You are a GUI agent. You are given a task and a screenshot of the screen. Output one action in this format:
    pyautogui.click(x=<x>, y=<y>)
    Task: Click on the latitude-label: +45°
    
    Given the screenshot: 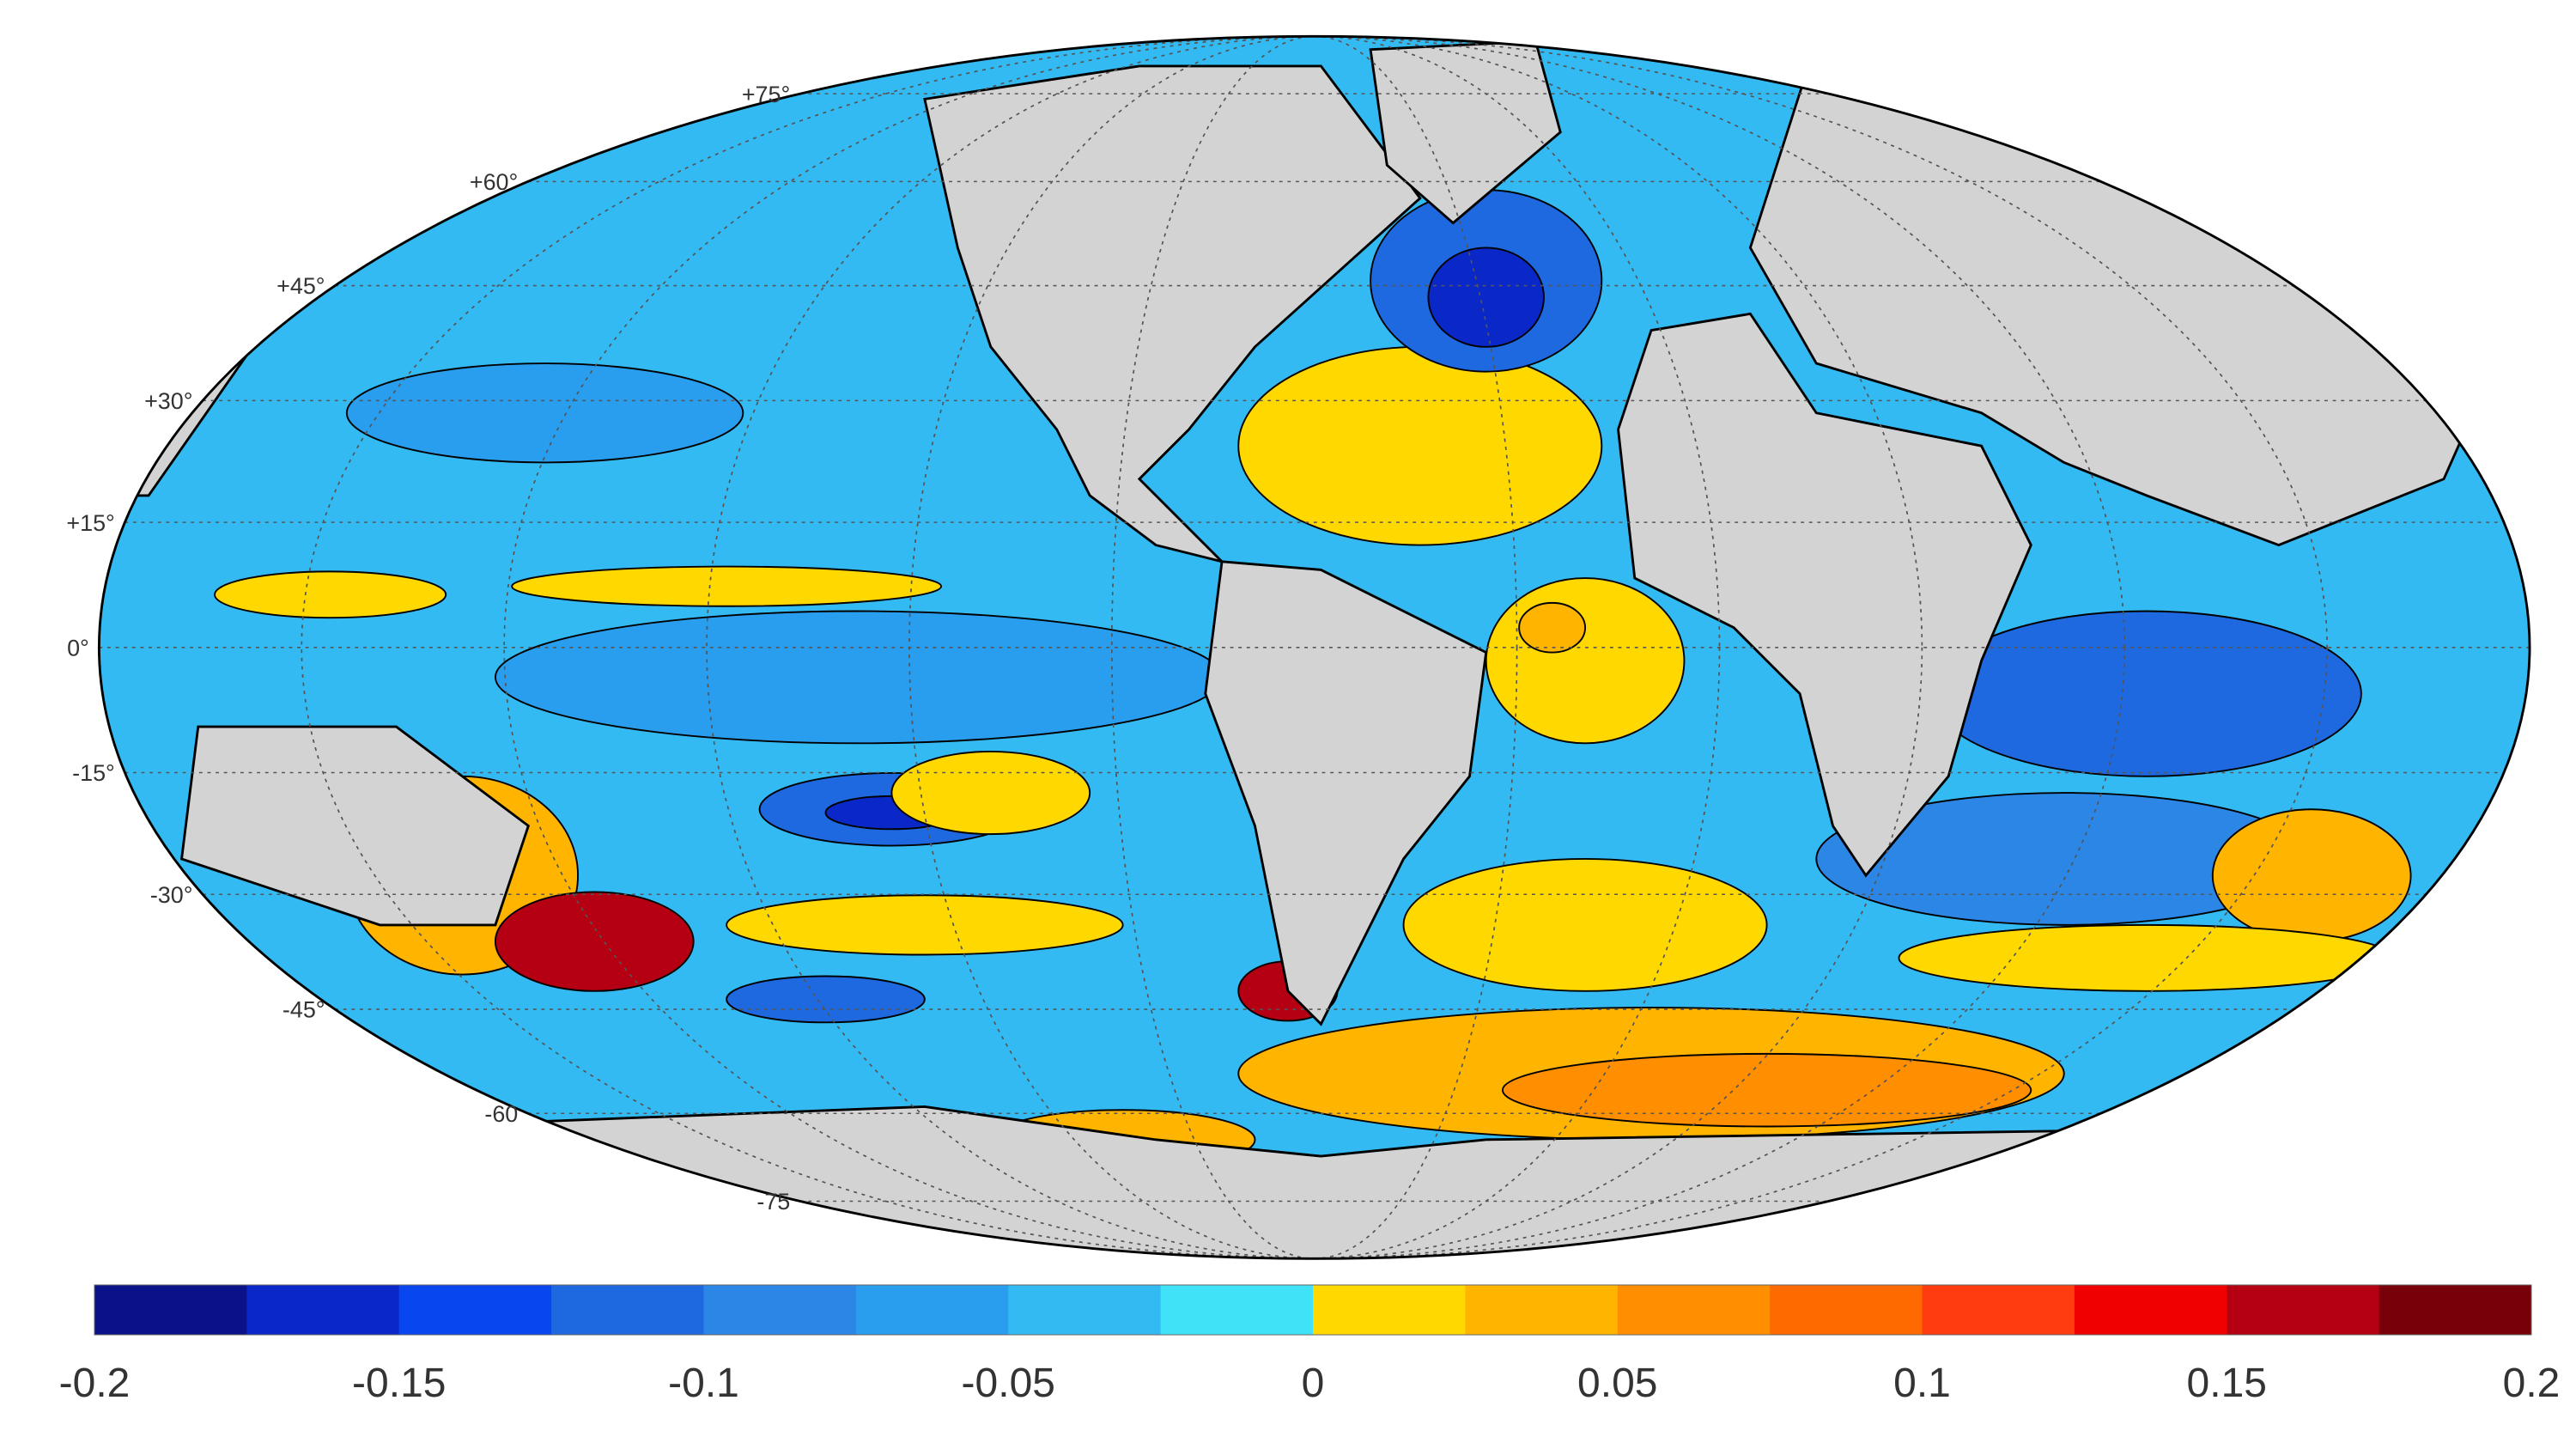 What is the action you would take?
    pyautogui.click(x=301, y=286)
    